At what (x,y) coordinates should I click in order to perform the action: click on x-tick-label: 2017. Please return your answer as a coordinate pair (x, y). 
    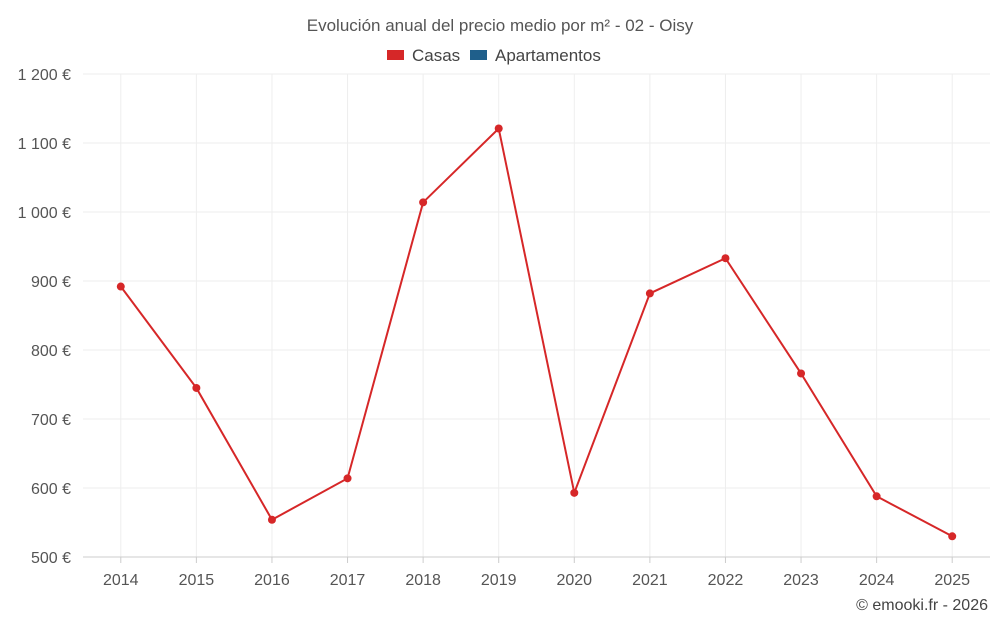
    Looking at the image, I should click on (348, 580).